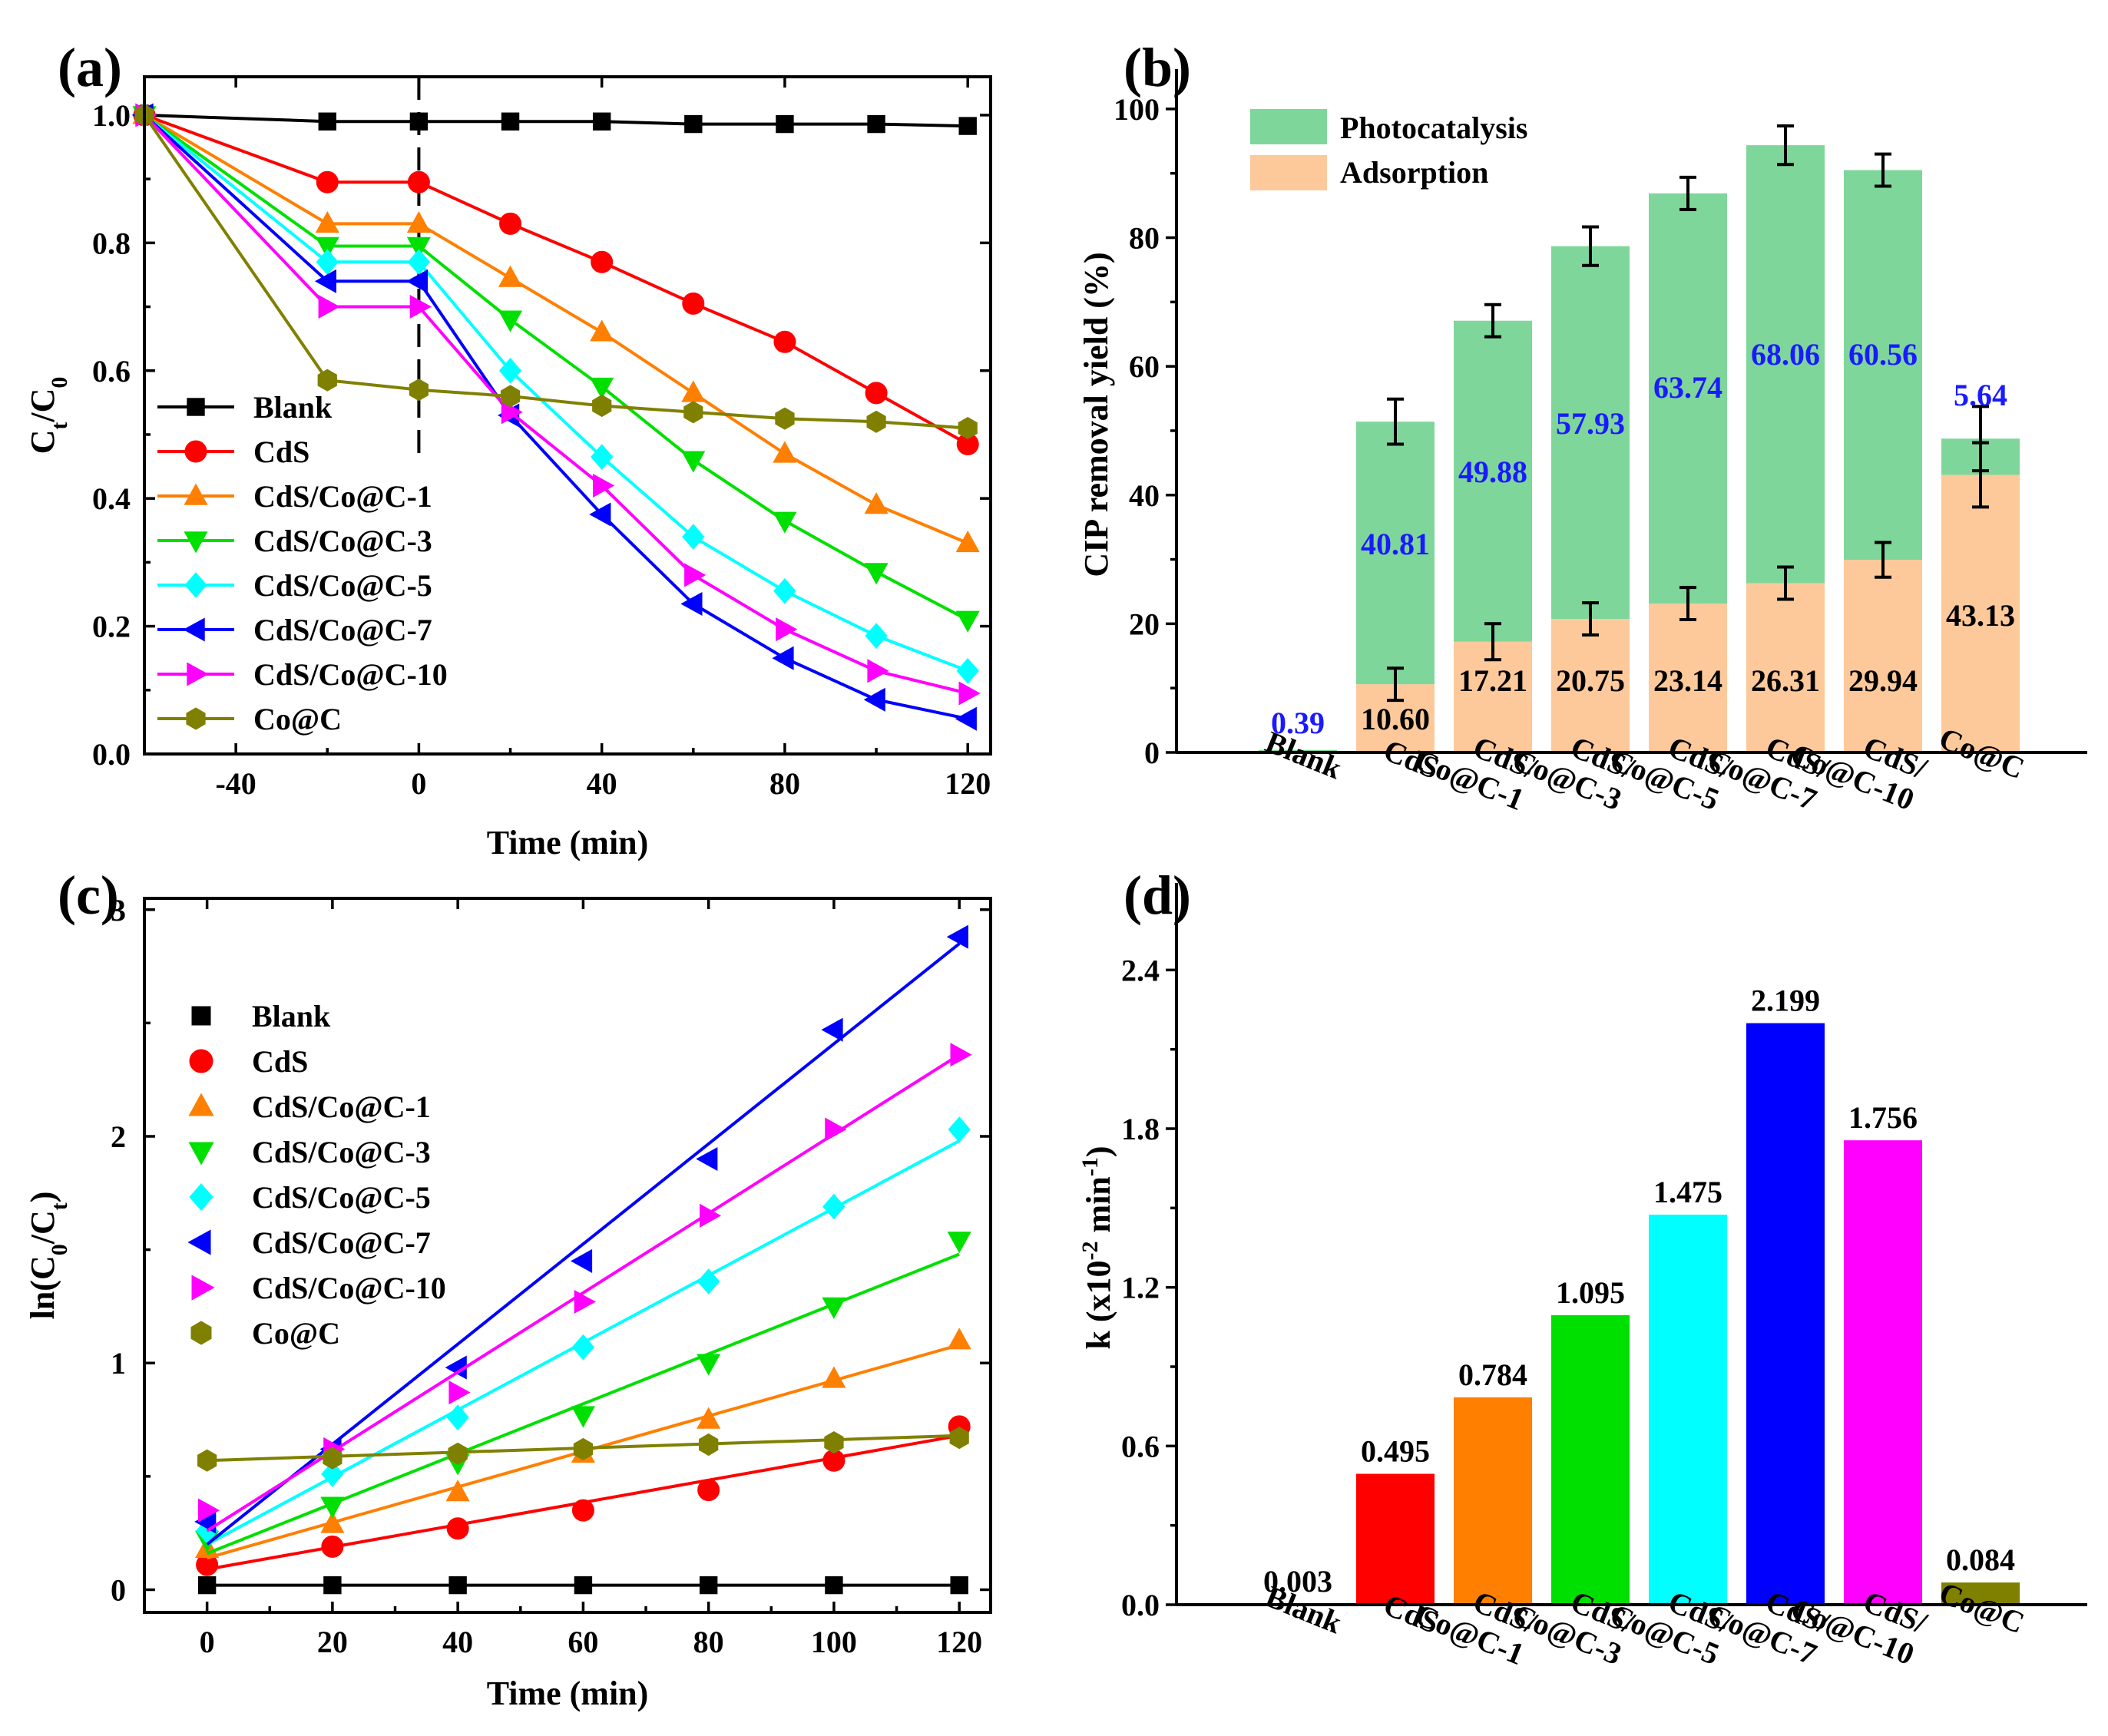 The height and width of the screenshot is (1736, 2108). Describe the element at coordinates (1883, 1117) in the screenshot. I see `bar-value-label-cds-co-c-10: 1.756` at that location.